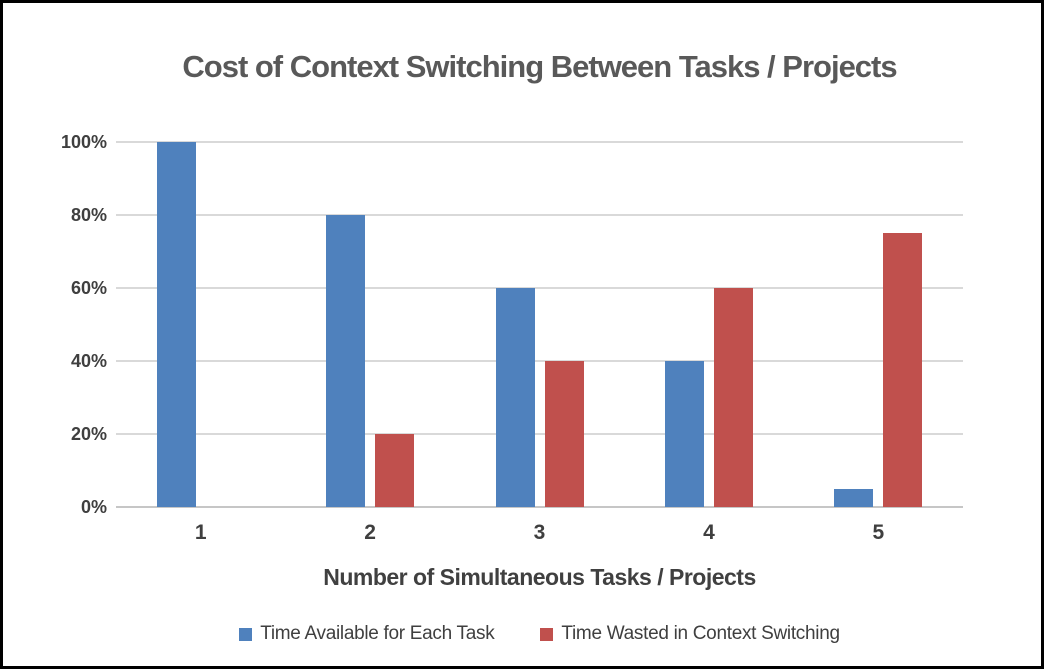 This screenshot has height=669, width=1044. I want to click on legend-label: Time Available for Each Task, so click(377, 633).